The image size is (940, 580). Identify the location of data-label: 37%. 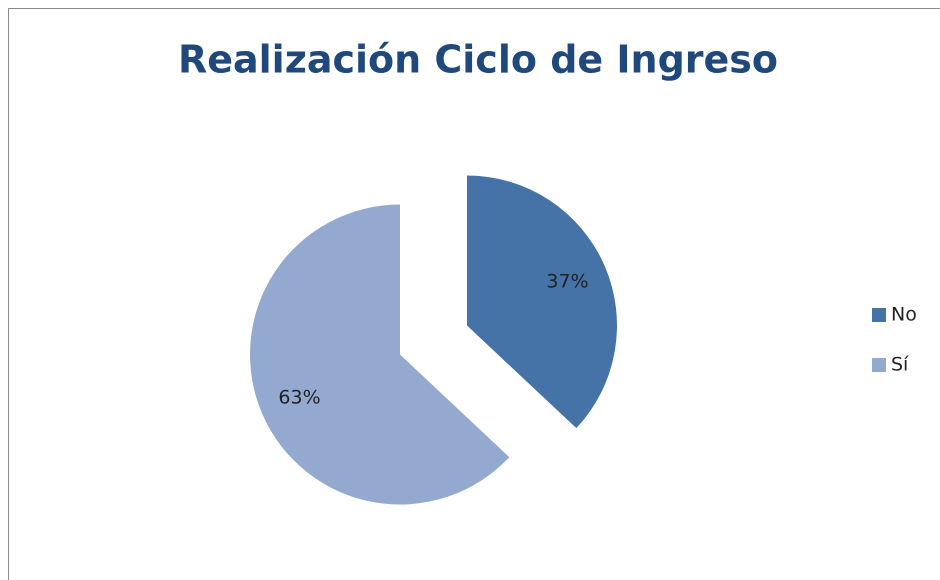
(567, 282).